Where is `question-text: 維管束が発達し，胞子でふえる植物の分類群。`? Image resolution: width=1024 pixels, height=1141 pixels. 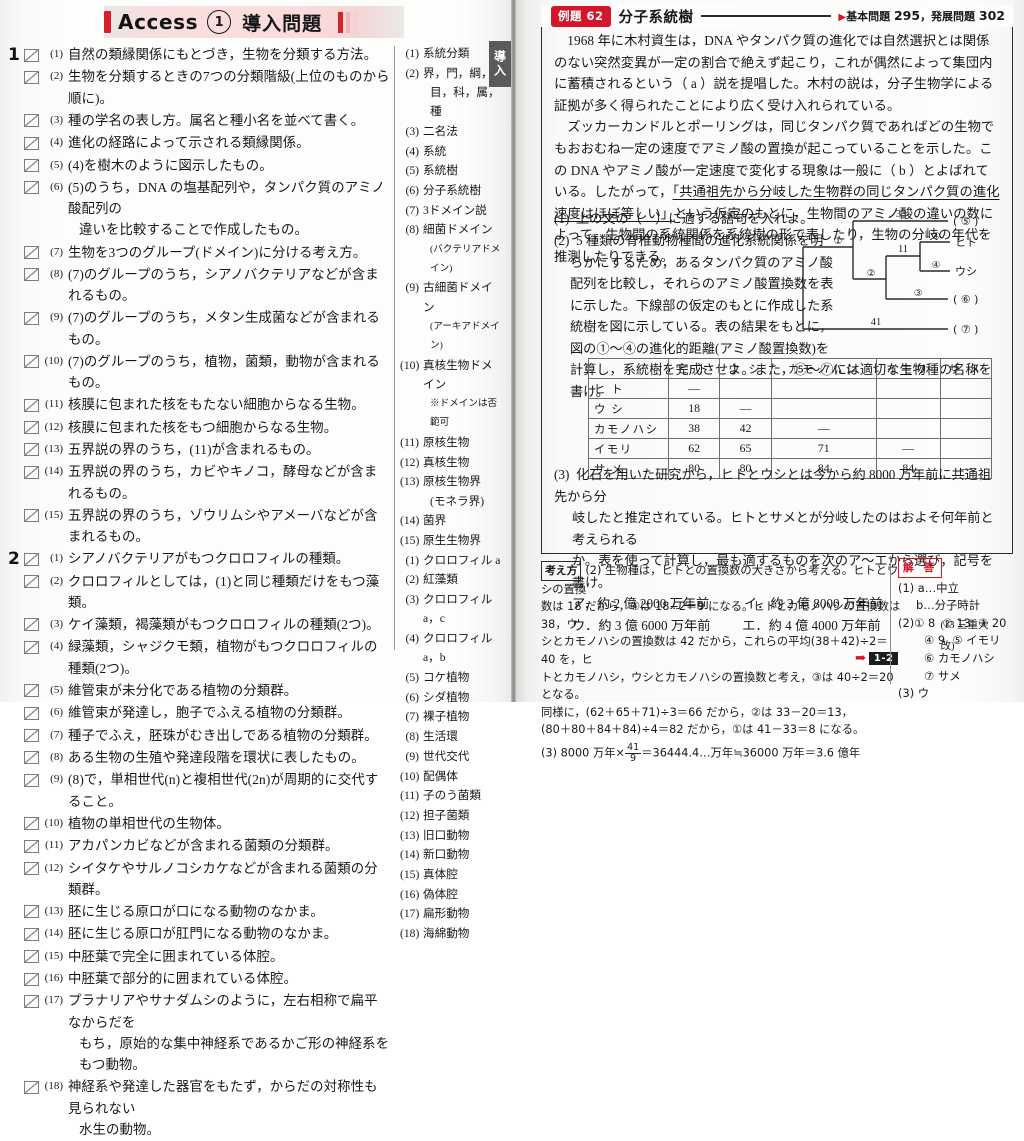
question-text: 維管束が発達し，胞子でふえる植物の分類群。 is located at coordinates (209, 713).